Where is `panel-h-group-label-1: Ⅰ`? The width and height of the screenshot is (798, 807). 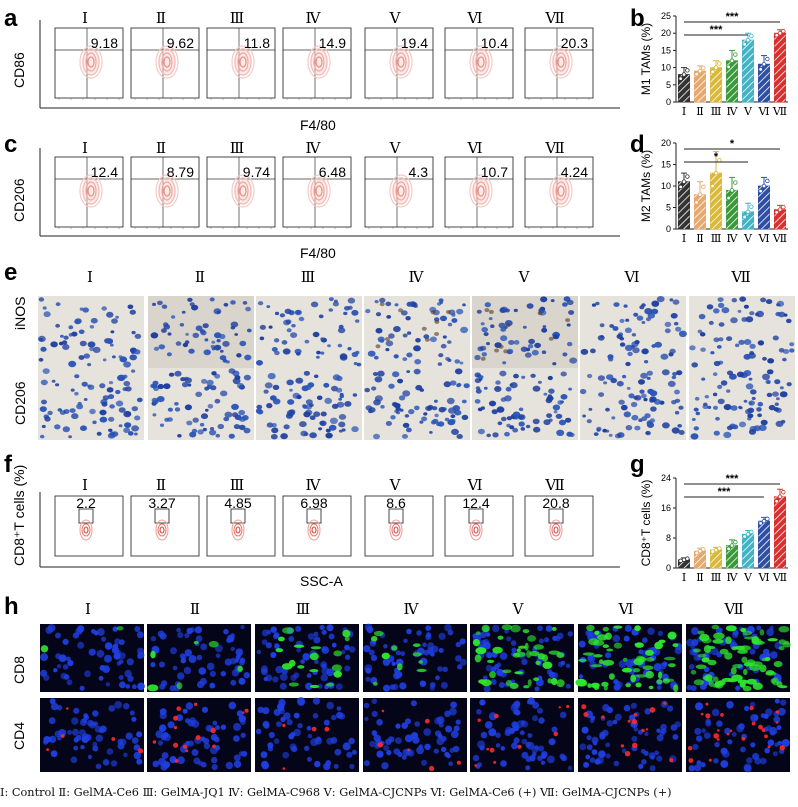 panel-h-group-label-1: Ⅰ is located at coordinates (88, 609).